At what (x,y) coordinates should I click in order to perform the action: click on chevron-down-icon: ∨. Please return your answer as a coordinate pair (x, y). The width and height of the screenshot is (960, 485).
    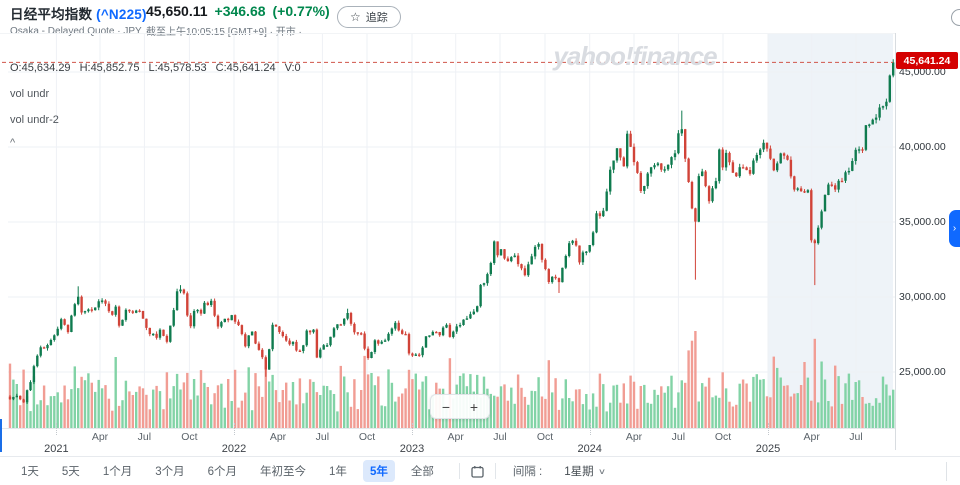
    Looking at the image, I should click on (601, 471).